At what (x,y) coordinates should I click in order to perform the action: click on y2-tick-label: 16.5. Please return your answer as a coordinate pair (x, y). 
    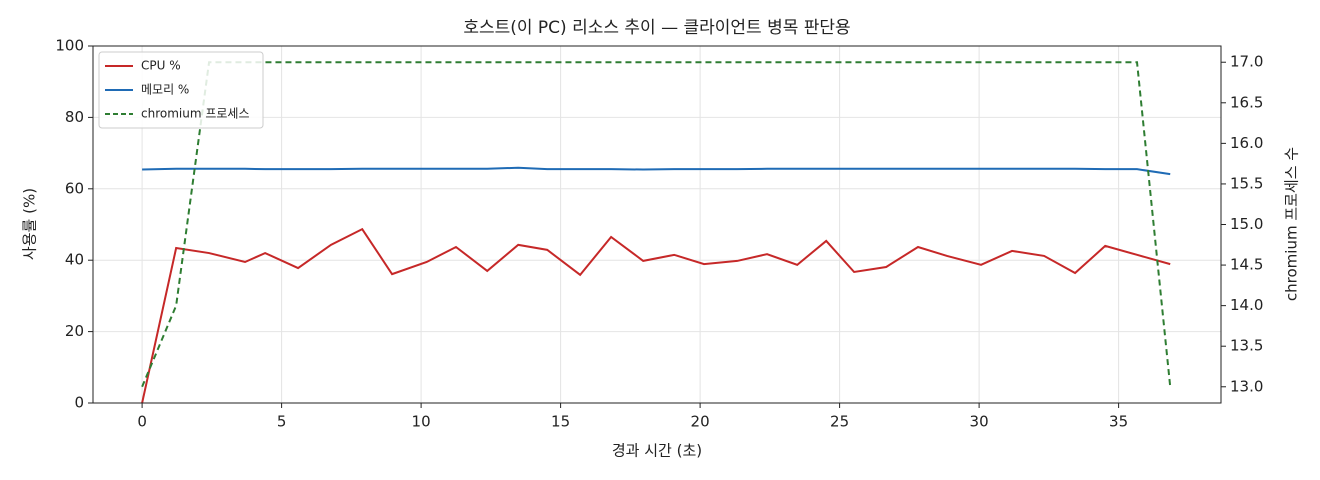
    Looking at the image, I should click on (1246, 102).